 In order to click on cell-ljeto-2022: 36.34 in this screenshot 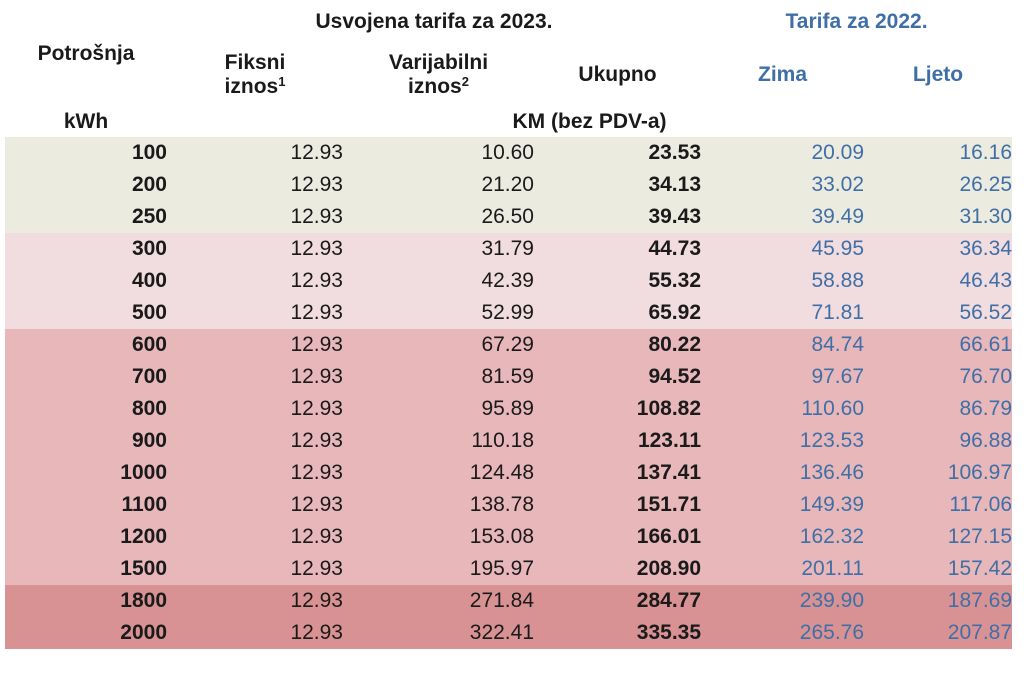, I will do `click(938, 249)`.